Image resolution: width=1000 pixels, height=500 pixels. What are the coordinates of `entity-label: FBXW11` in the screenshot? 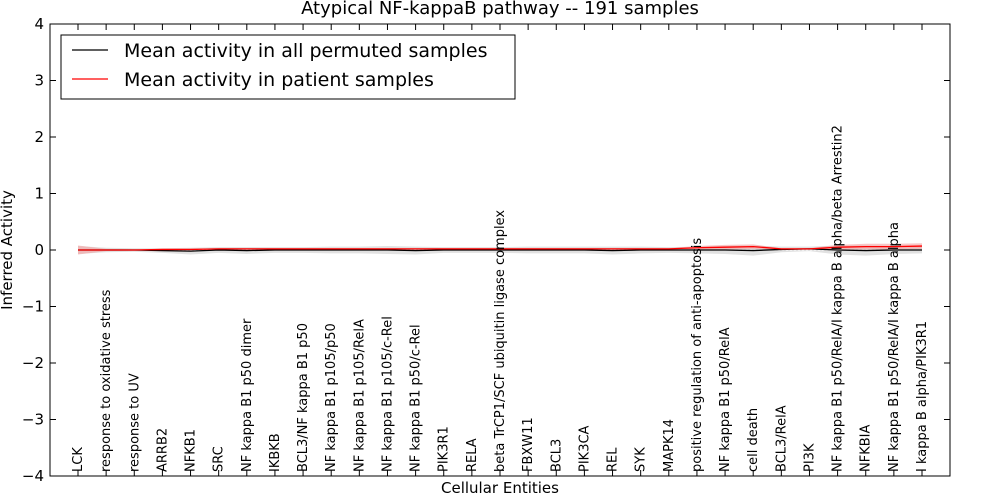 It's located at (528, 444).